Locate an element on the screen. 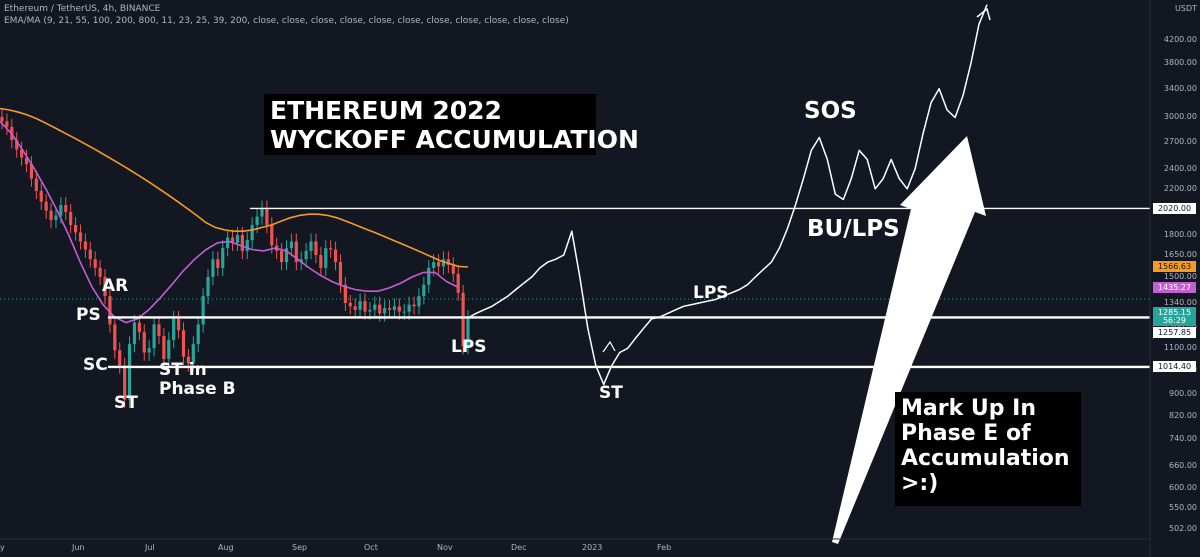 The image size is (1200, 557). markup-note-line-3: Accumulation is located at coordinates (985, 458).